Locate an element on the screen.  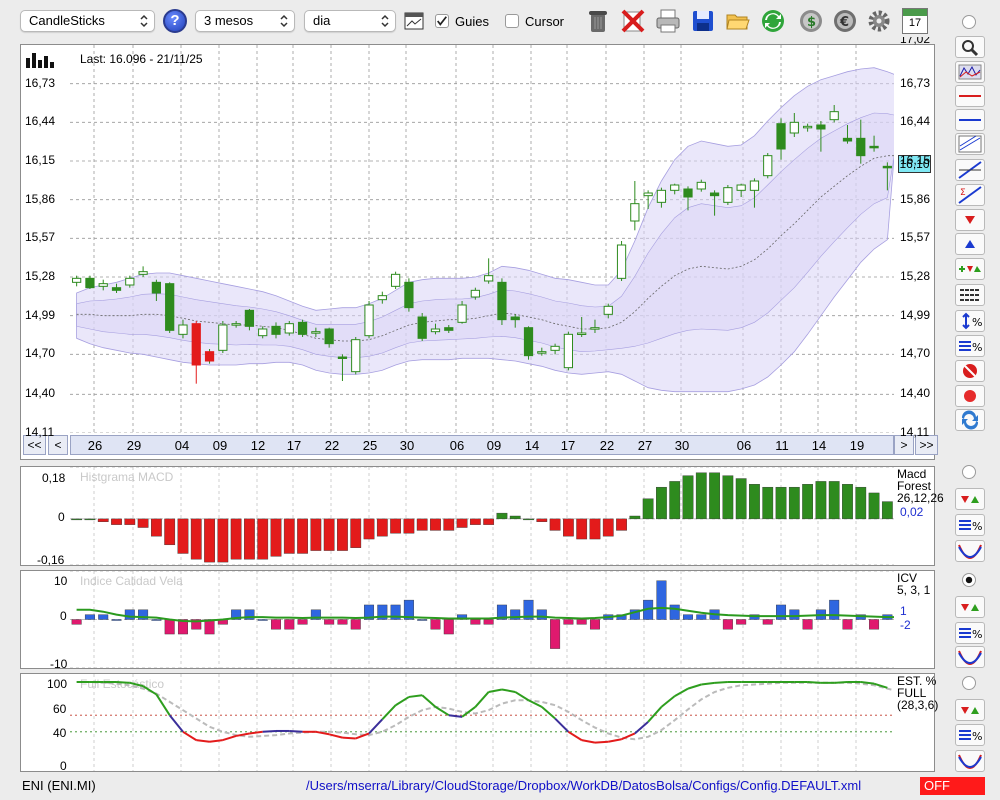
percent-range-button: % is located at coordinates (970, 321).